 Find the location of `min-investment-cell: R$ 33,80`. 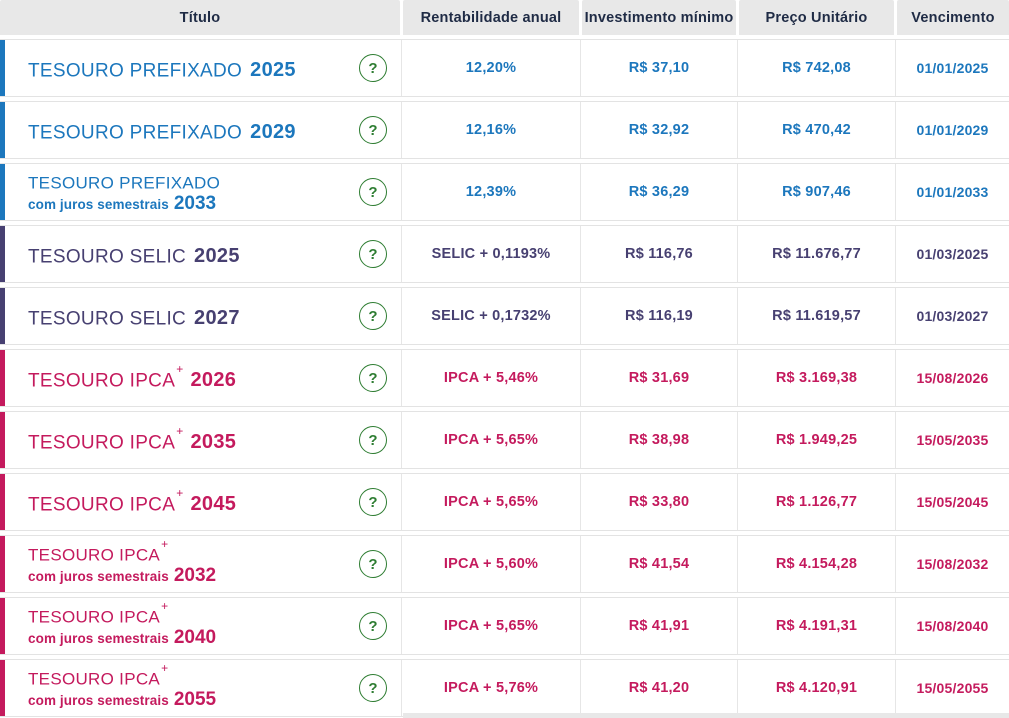

min-investment-cell: R$ 33,80 is located at coordinates (658, 502).